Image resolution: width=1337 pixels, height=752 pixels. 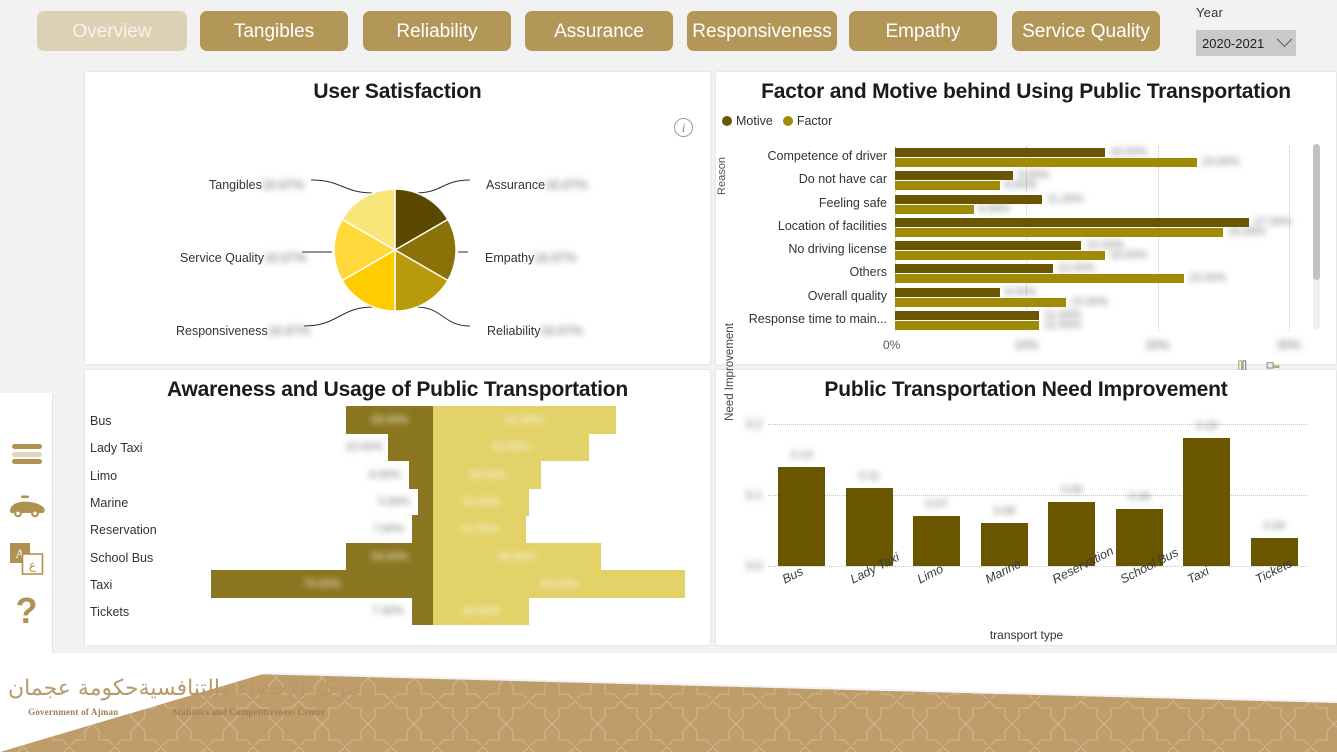 I want to click on need-bar-reservation, so click(x=1072, y=534).